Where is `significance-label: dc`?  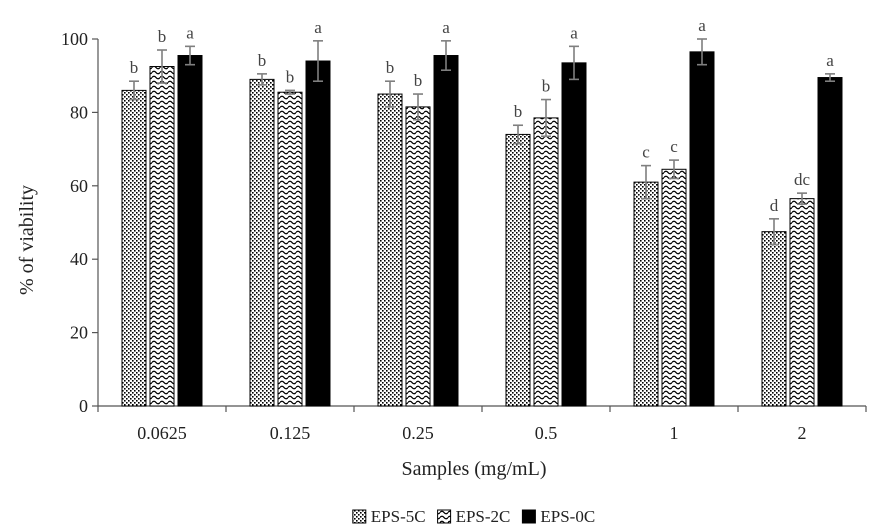
significance-label: dc is located at coordinates (802, 179).